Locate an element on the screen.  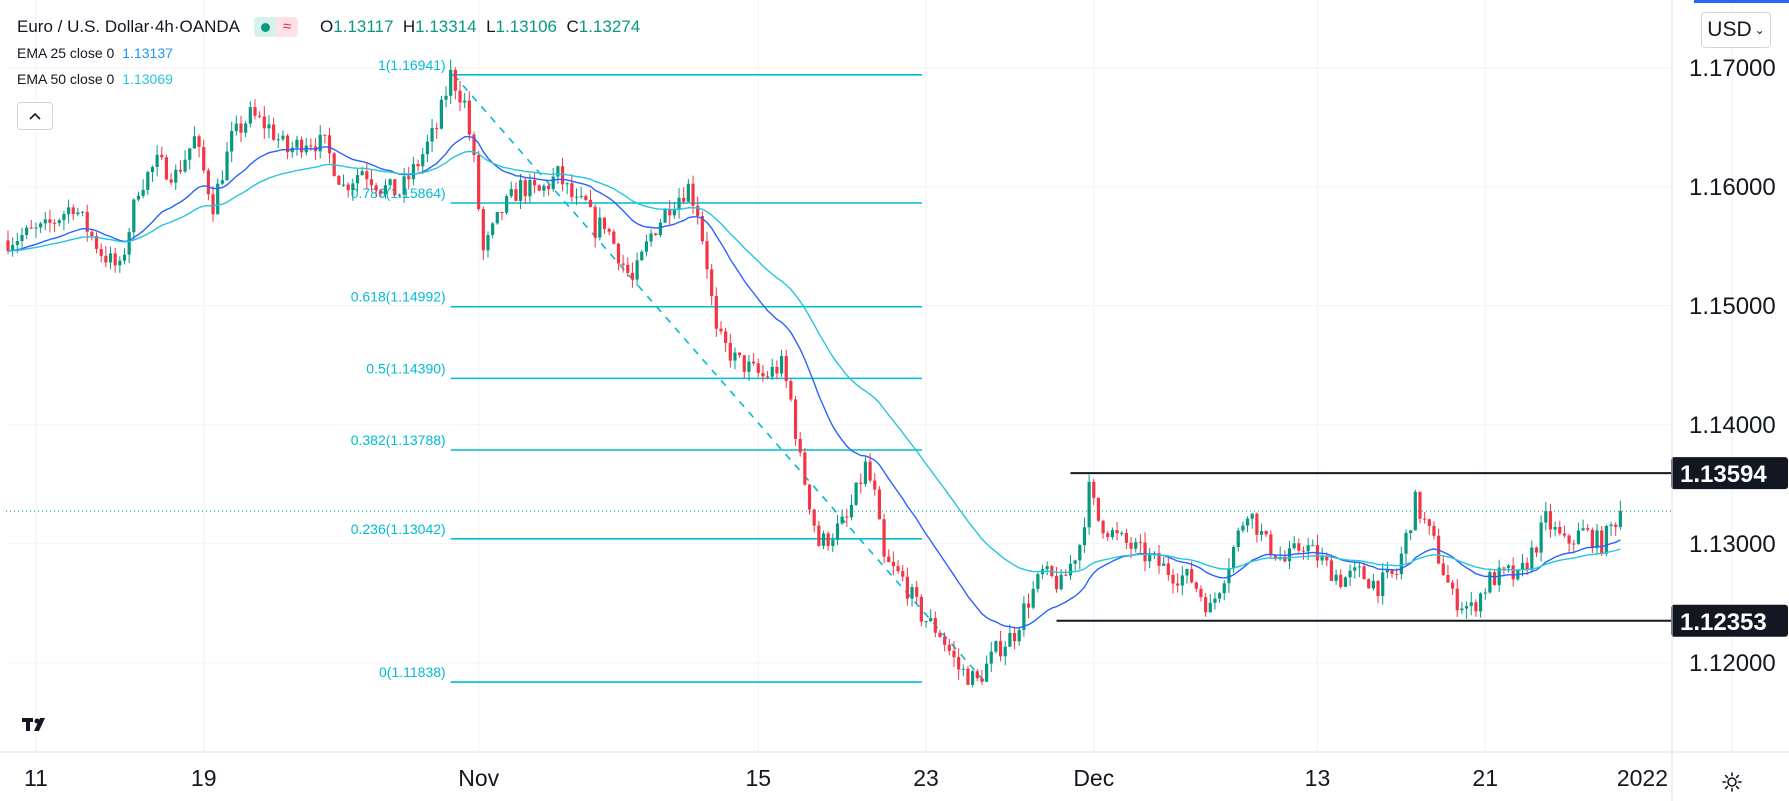
fib-level-label: 0(1.11838) is located at coordinates (412, 672).